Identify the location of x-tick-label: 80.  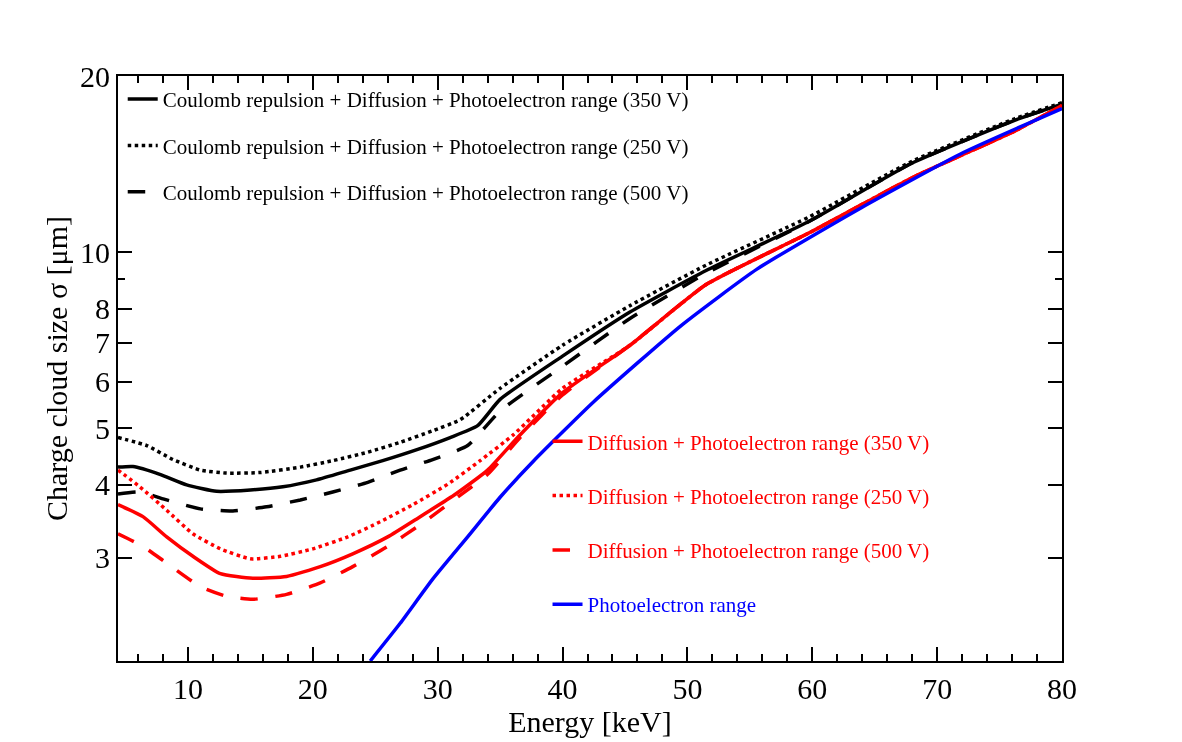
(1062, 688).